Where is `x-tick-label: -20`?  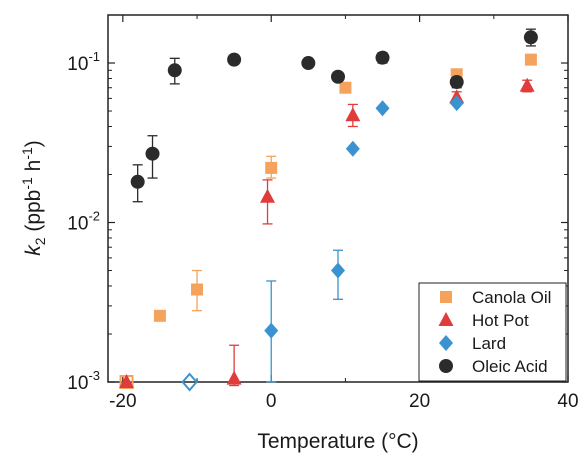
x-tick-label: -20 is located at coordinates (122, 401).